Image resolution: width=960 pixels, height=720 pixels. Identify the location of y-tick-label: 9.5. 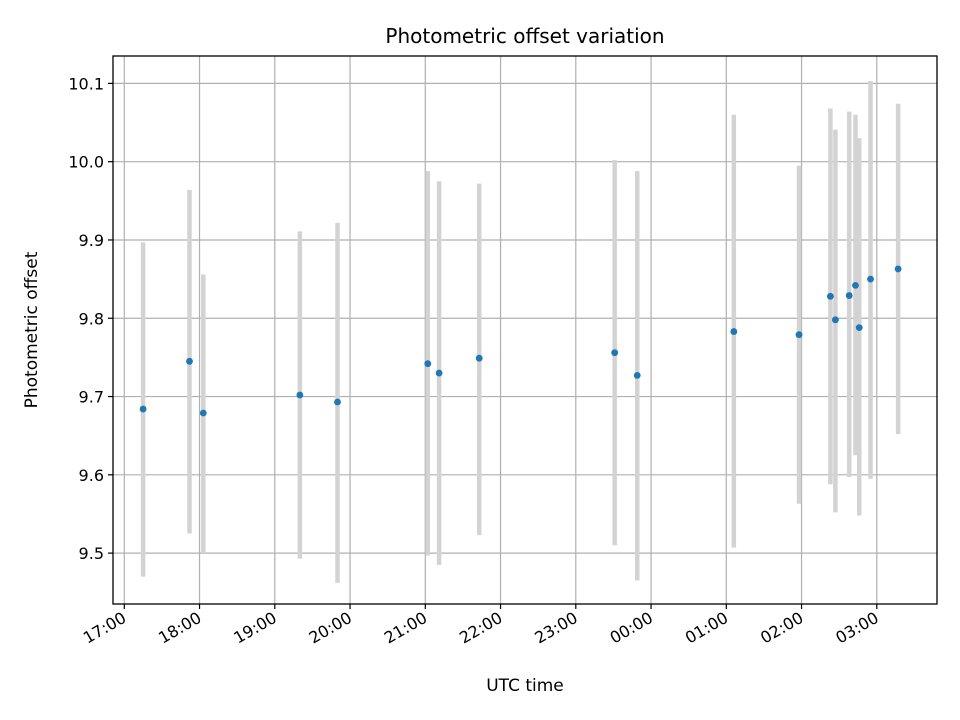
(91, 553).